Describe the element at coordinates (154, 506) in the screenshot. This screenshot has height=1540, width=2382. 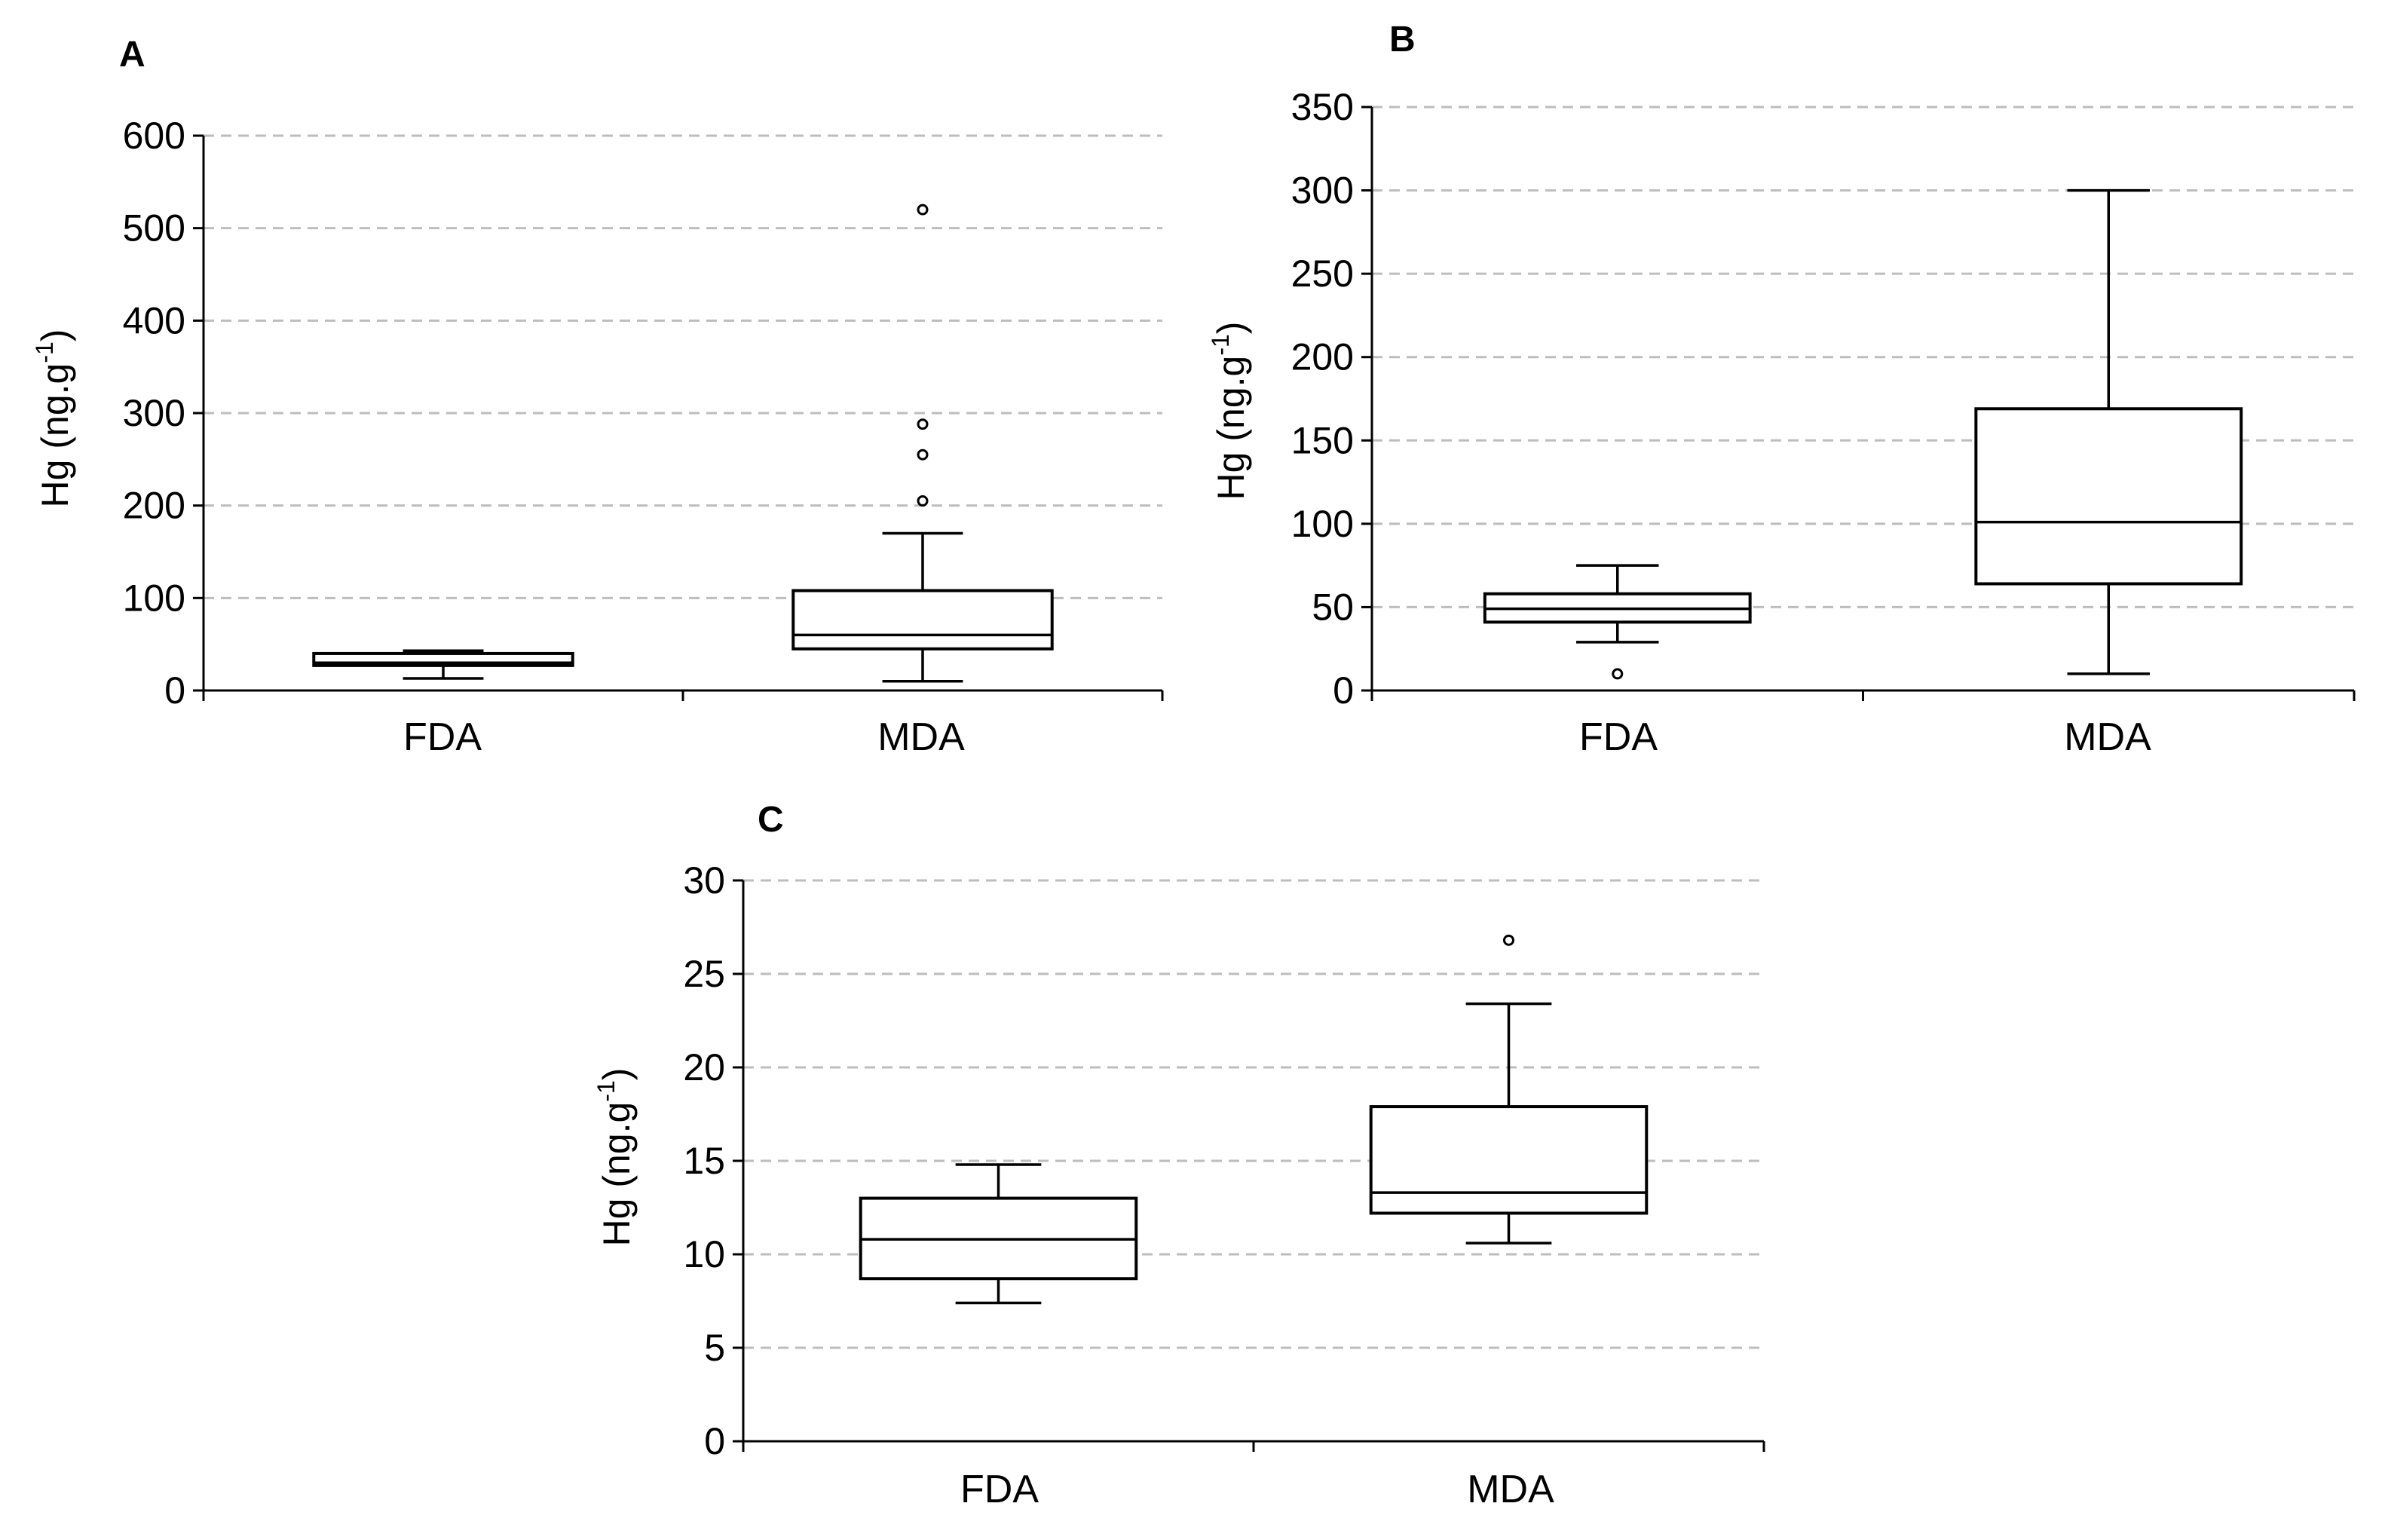
I see `panel-a-y-tick-label: 200` at that location.